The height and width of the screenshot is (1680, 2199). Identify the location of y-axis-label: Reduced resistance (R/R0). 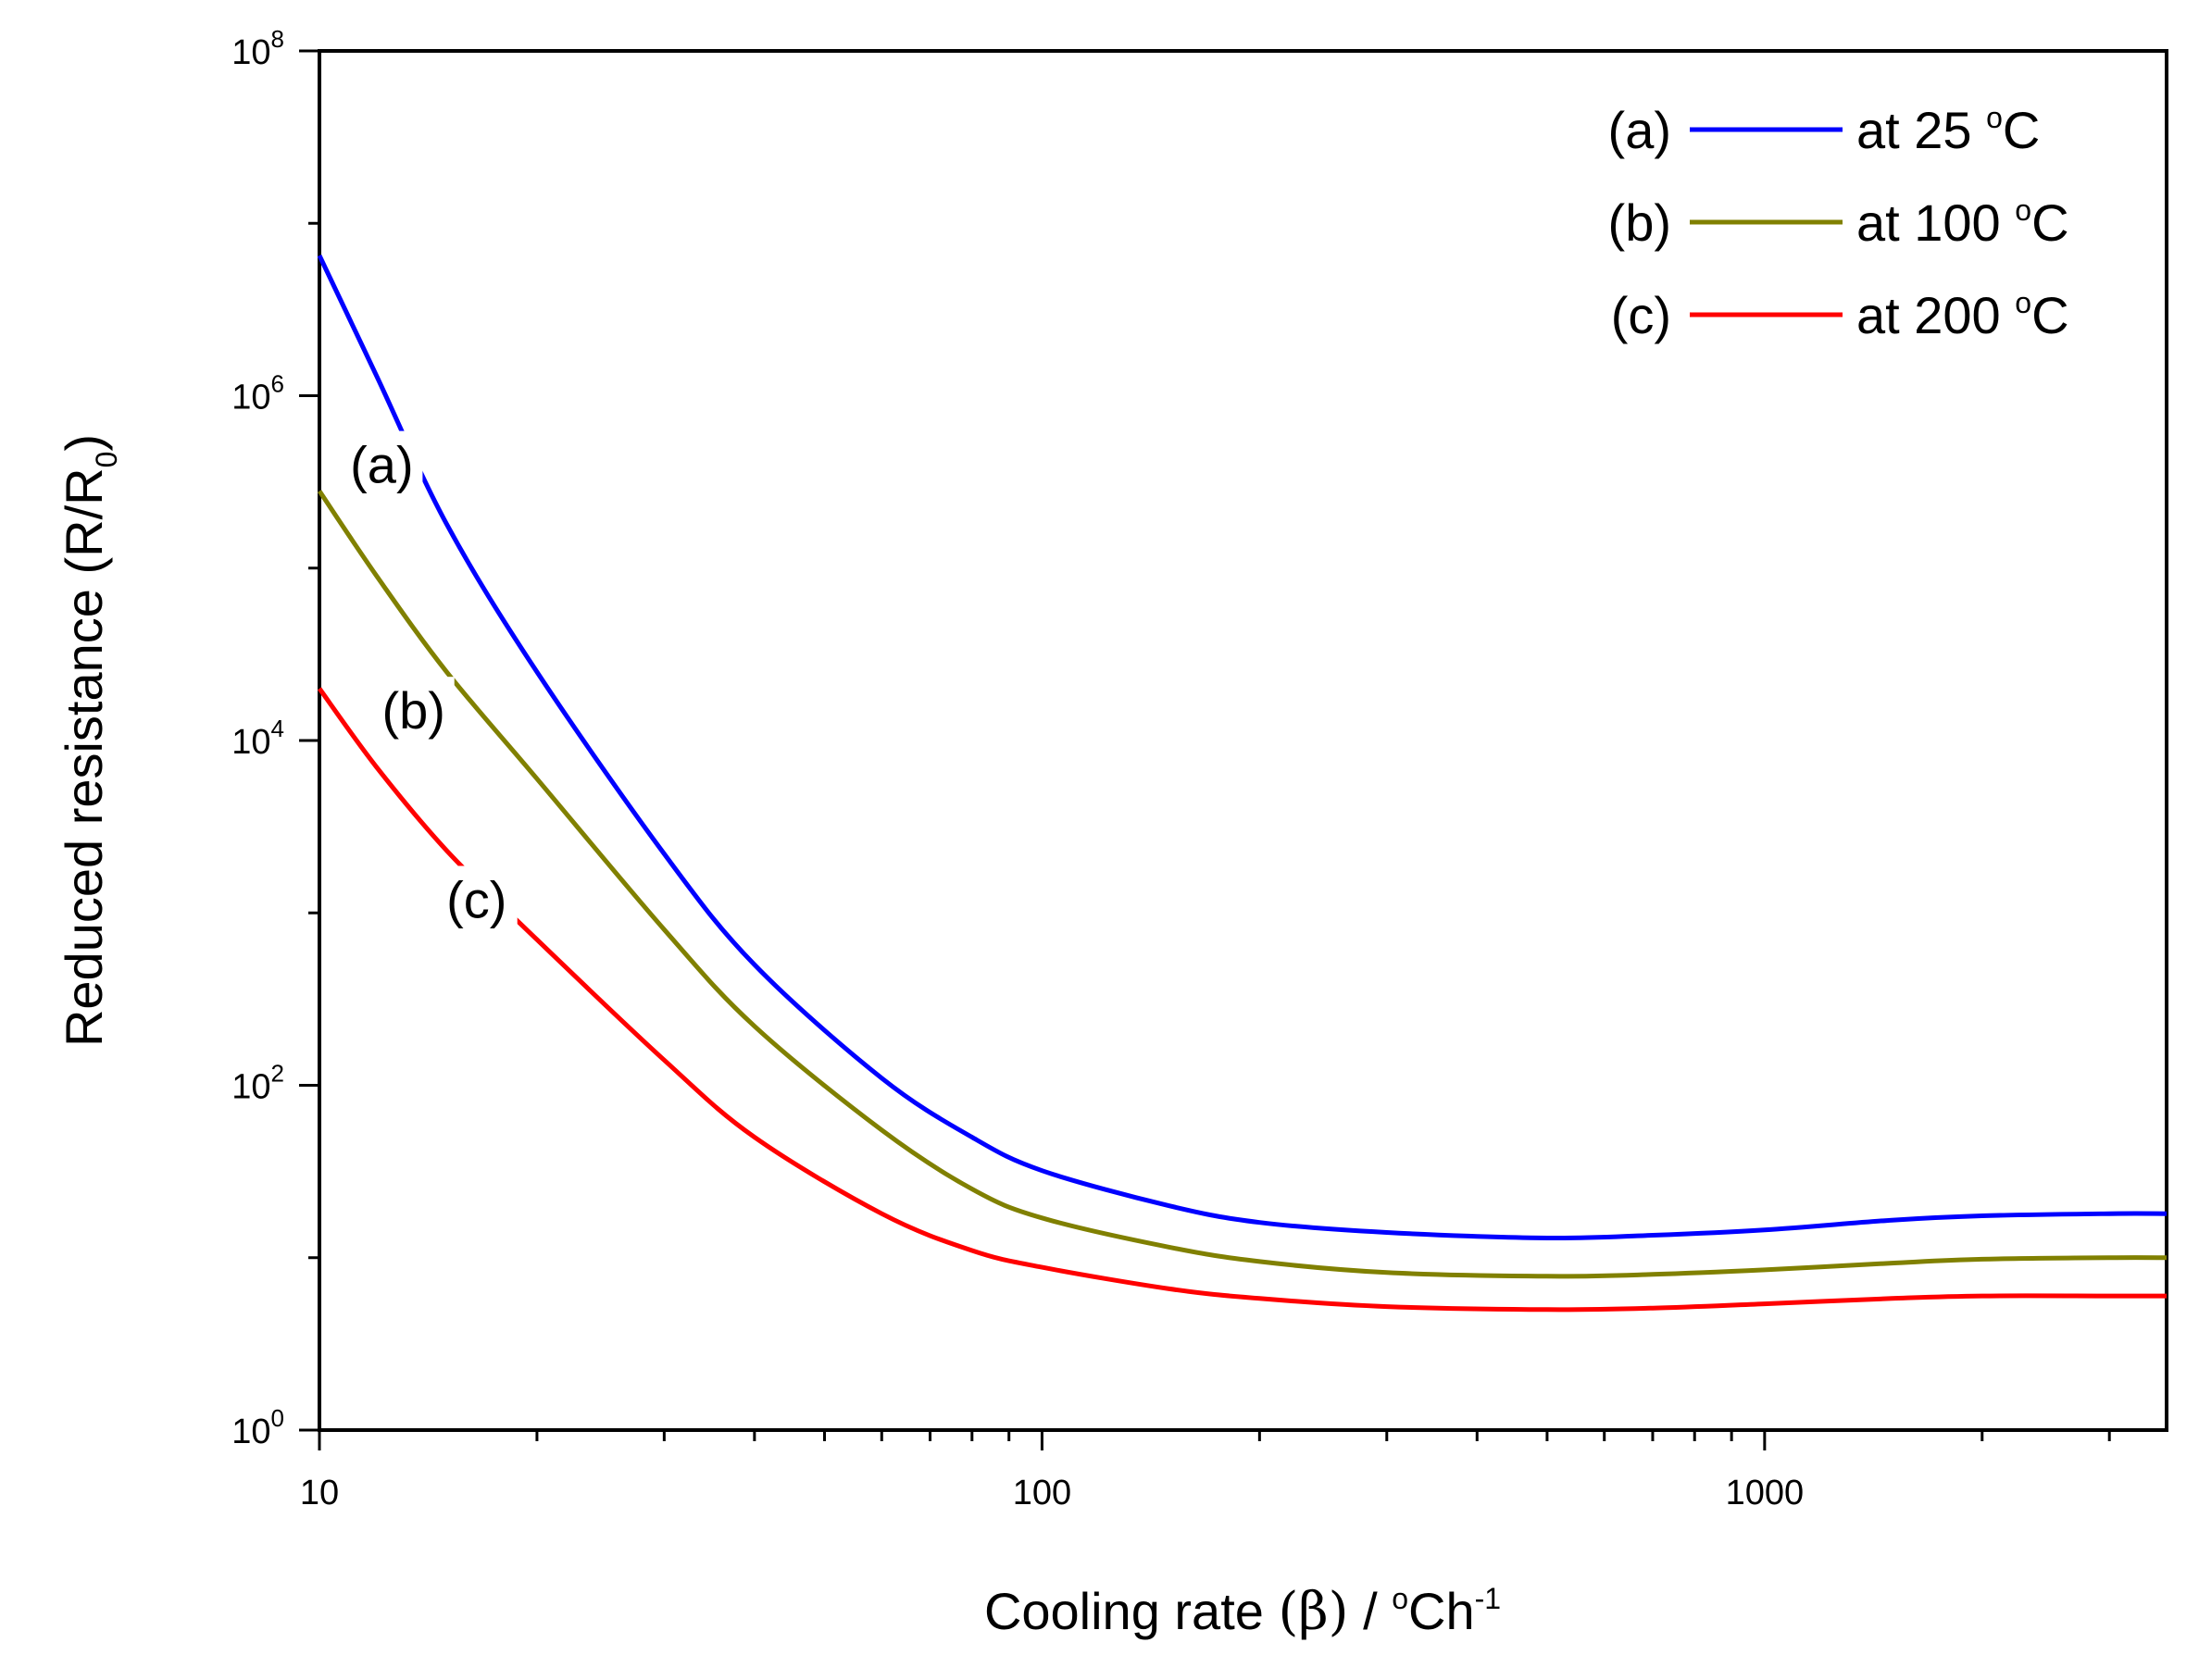
(89, 740).